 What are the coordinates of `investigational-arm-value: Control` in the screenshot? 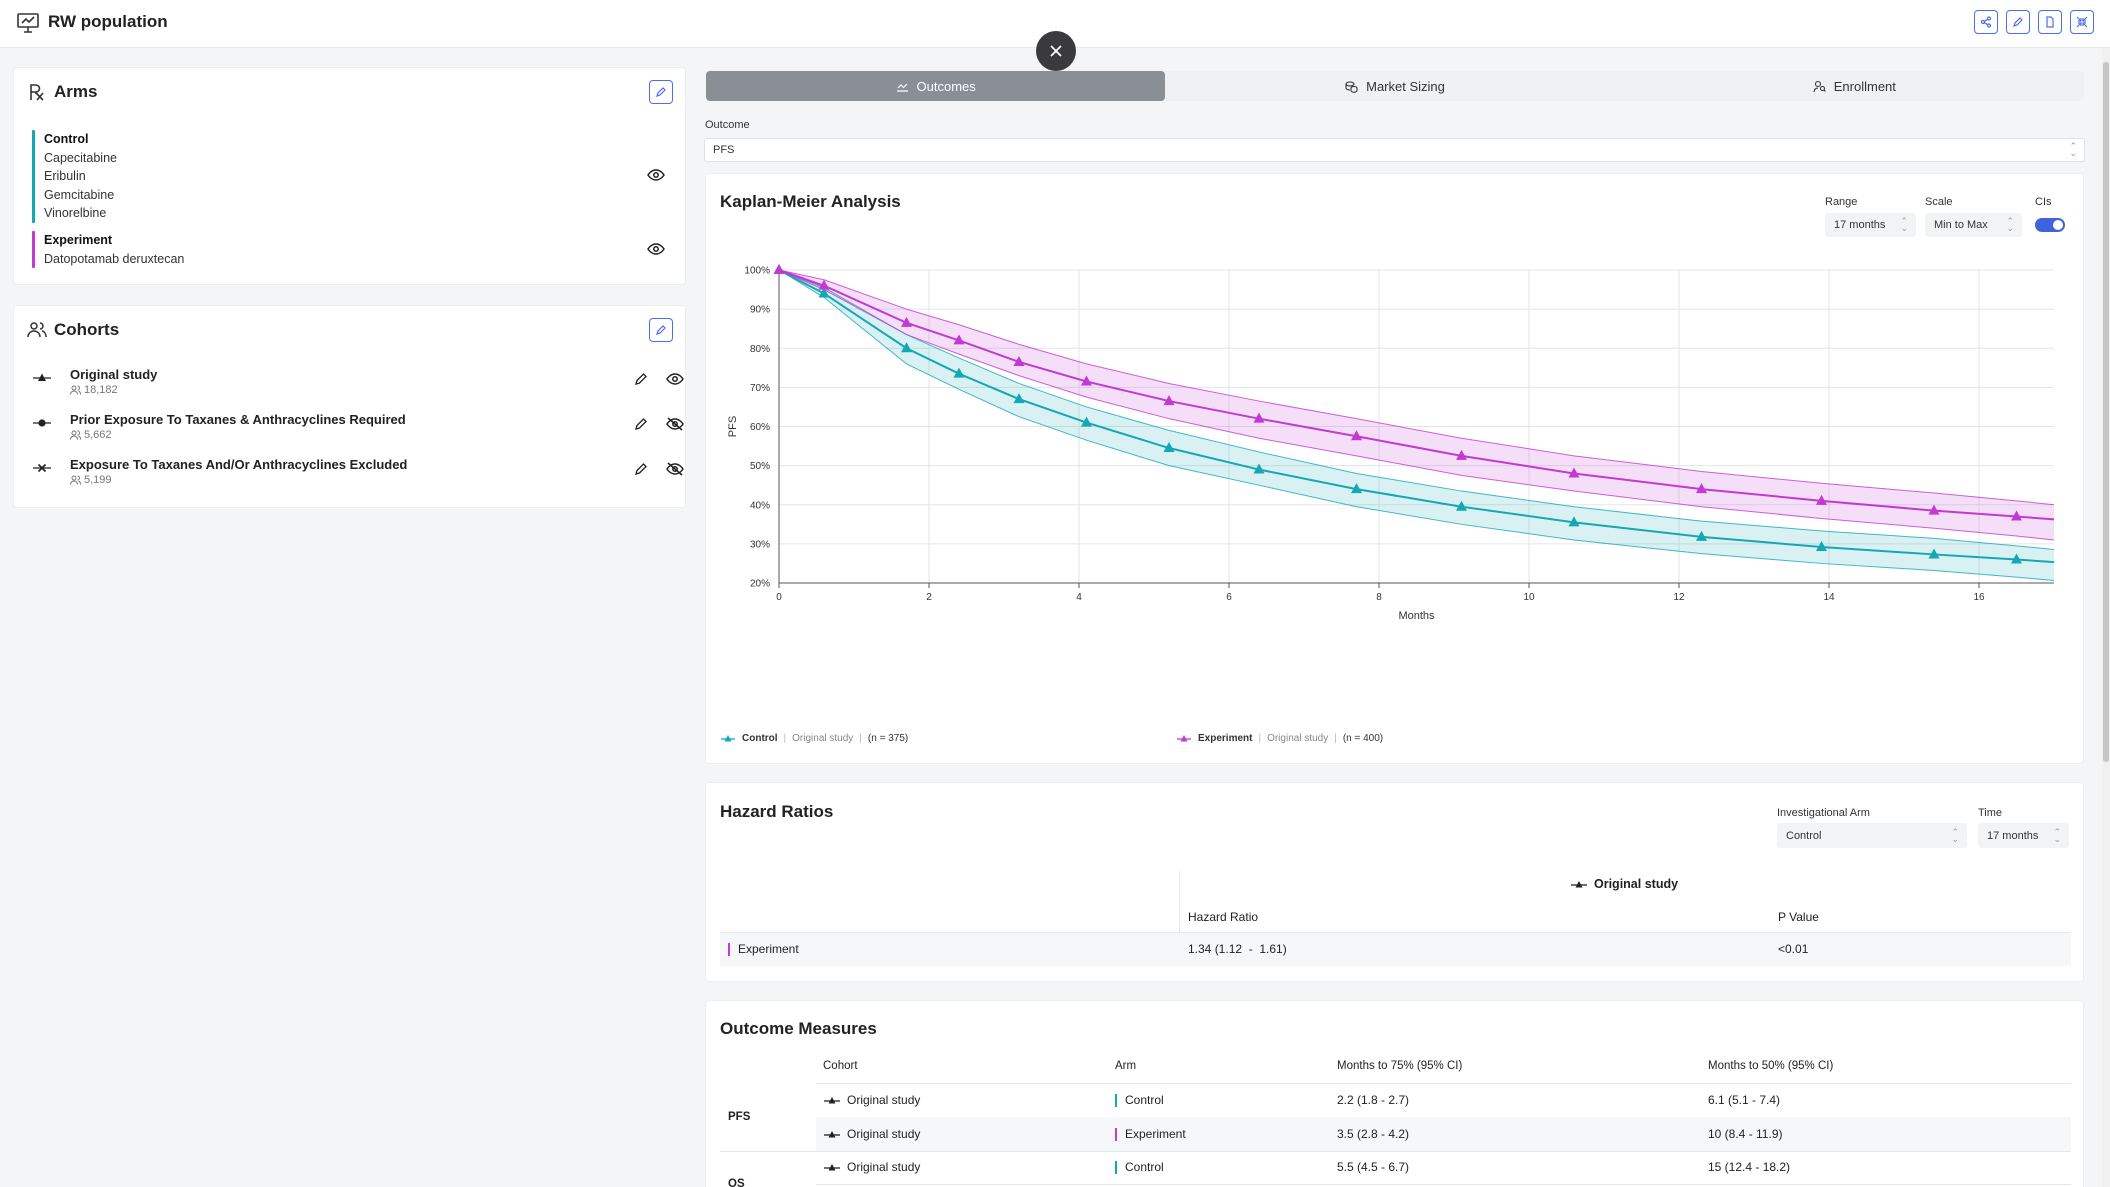 It's located at (1804, 835).